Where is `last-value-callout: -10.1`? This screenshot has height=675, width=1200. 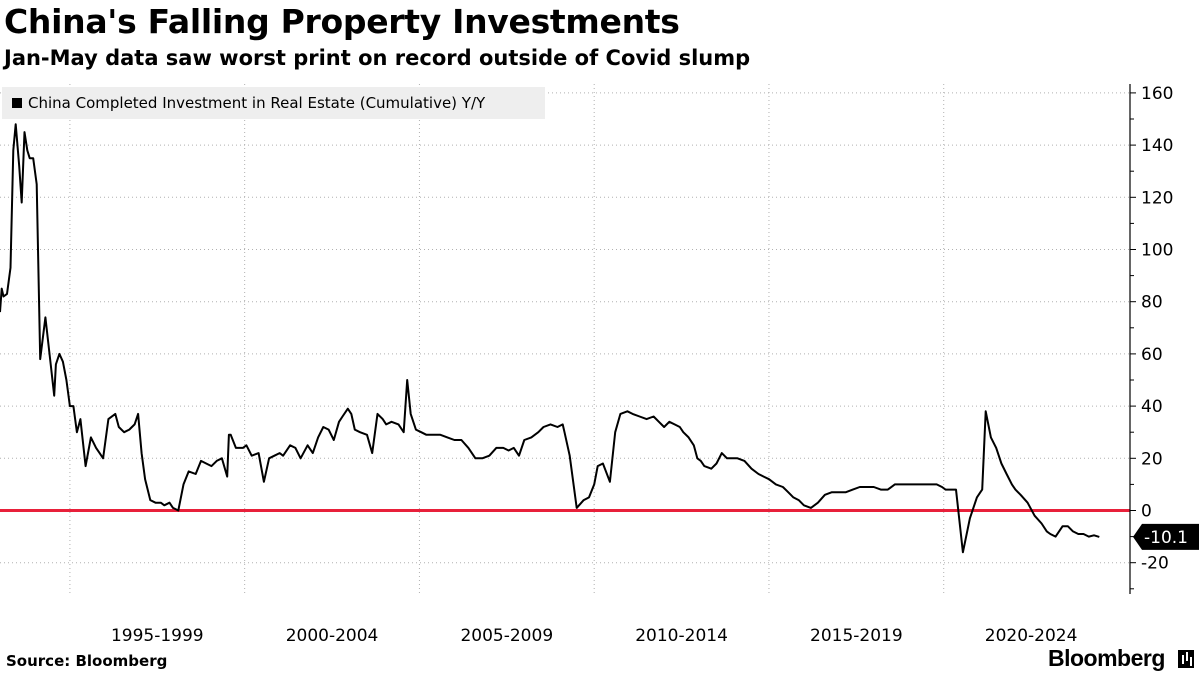
last-value-callout: -10.1 is located at coordinates (1166, 536).